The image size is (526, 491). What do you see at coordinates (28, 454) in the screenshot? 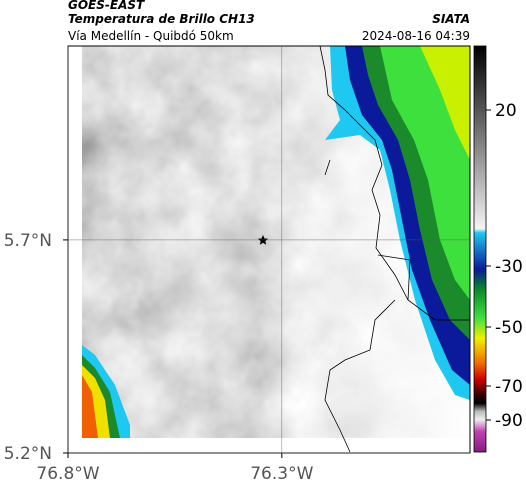
I see `y-tick-label: 5.2°N` at bounding box center [28, 454].